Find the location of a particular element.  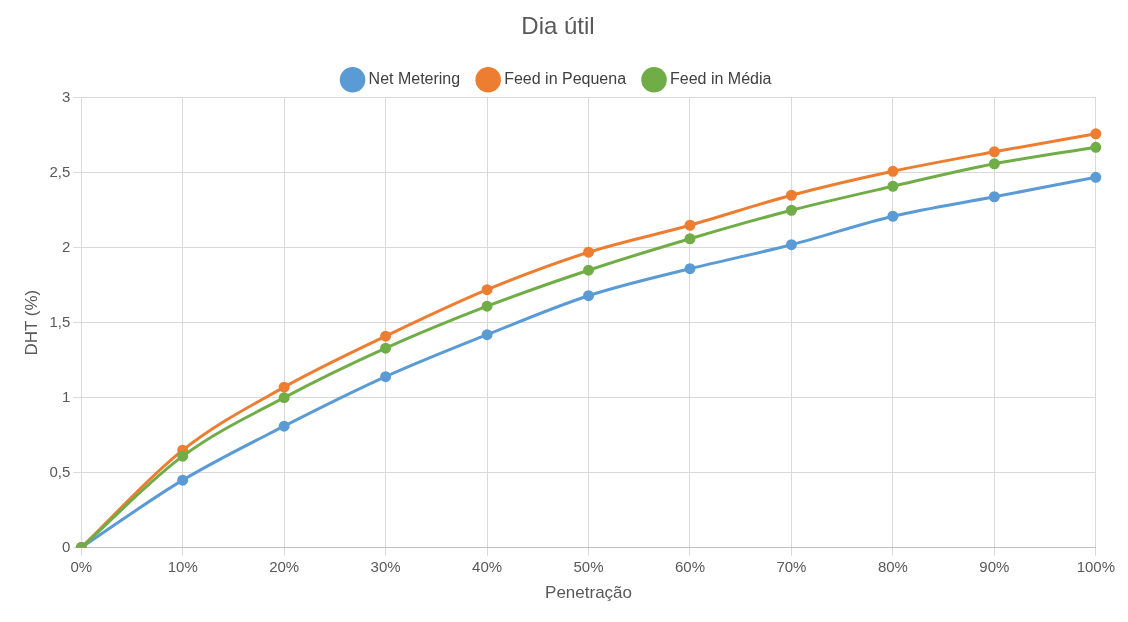

x-tick-label: 100% is located at coordinates (1096, 566).